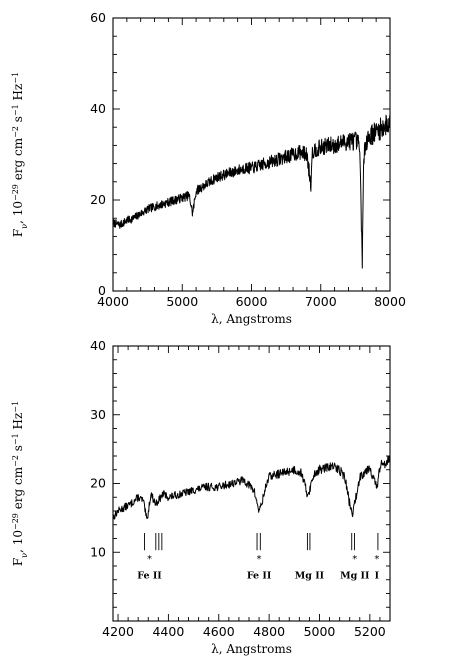 The width and height of the screenshot is (474, 656). What do you see at coordinates (98, 17) in the screenshot?
I see `y-tick-label: 60` at bounding box center [98, 17].